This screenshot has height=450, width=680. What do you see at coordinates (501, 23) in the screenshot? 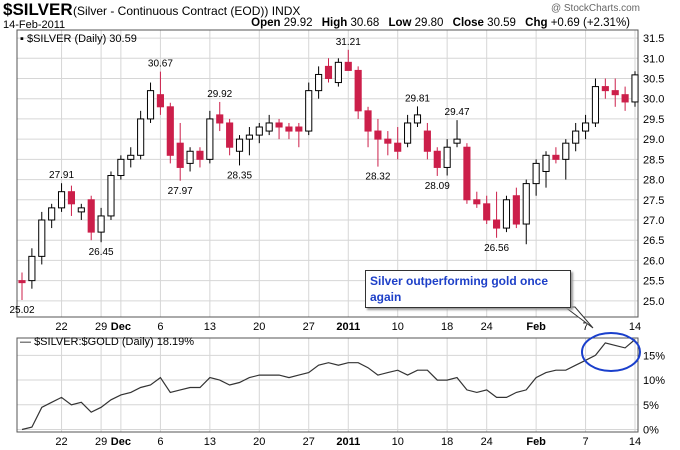
I see `close-value: 30.59` at bounding box center [501, 23].